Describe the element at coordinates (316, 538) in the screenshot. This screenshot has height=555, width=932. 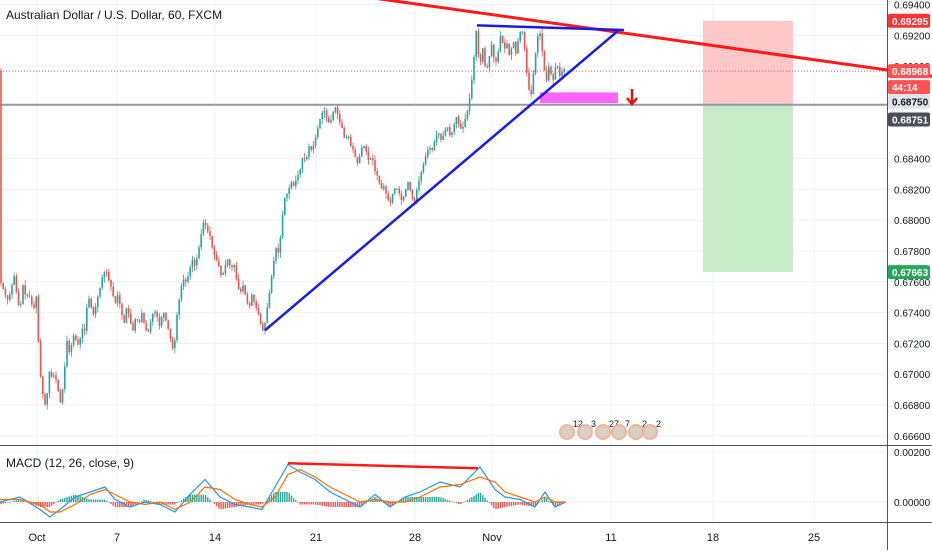
I see `time-tick-label: 21` at that location.